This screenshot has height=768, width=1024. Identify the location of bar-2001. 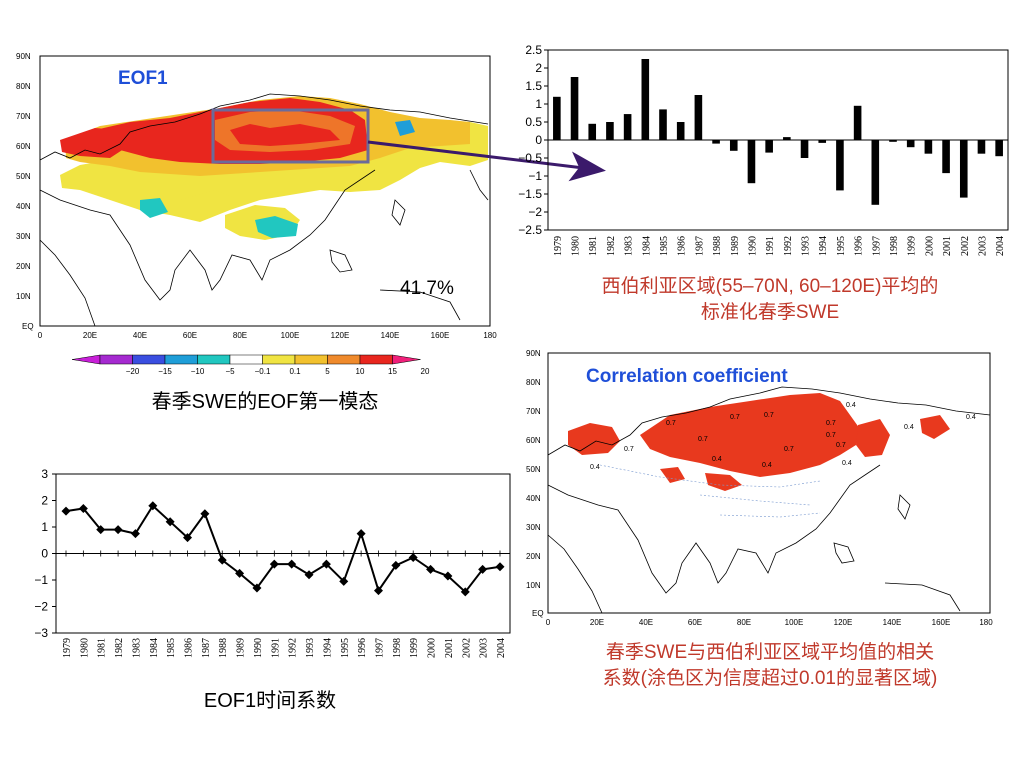
(946, 157).